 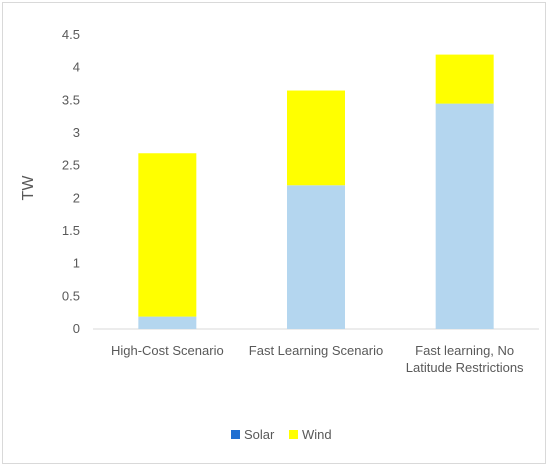 I want to click on x-tick-label: Fast learning, No, so click(x=464, y=350).